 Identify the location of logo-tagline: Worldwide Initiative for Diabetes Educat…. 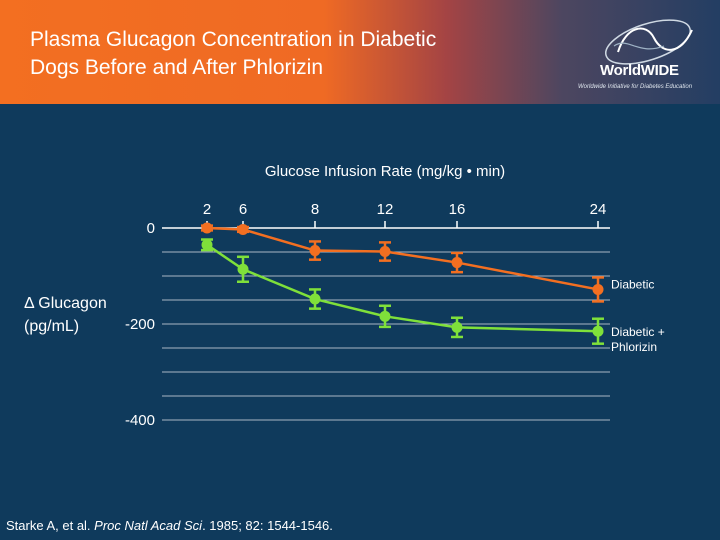
(635, 87).